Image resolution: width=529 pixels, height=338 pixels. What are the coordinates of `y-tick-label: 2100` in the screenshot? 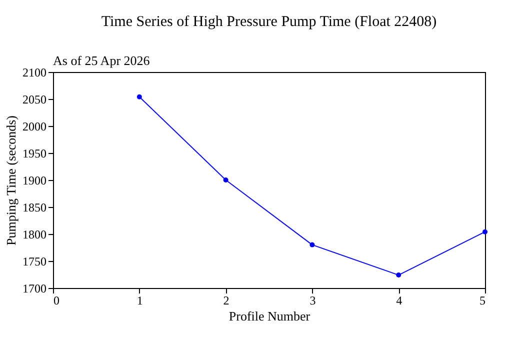 It's located at (34, 73).